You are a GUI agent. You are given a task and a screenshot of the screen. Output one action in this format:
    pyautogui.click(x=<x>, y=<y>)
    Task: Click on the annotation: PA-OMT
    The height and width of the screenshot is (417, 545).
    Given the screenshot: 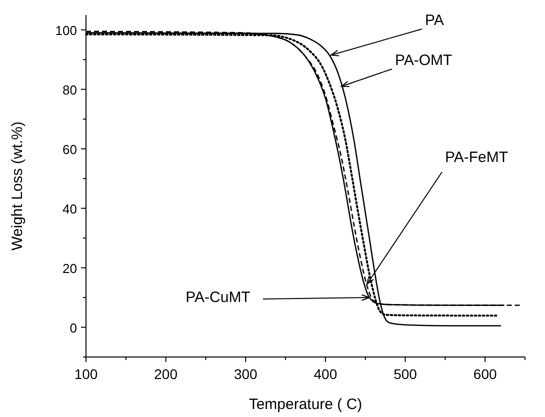 What is the action you would take?
    pyautogui.click(x=423, y=60)
    